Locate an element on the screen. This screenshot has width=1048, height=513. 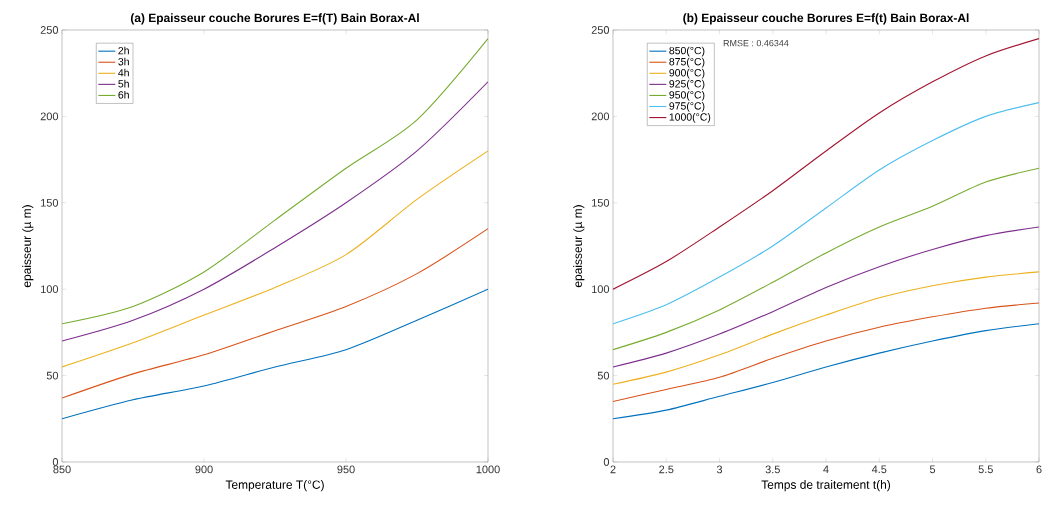
annotation: RMSE : 0.46344 is located at coordinates (756, 43).